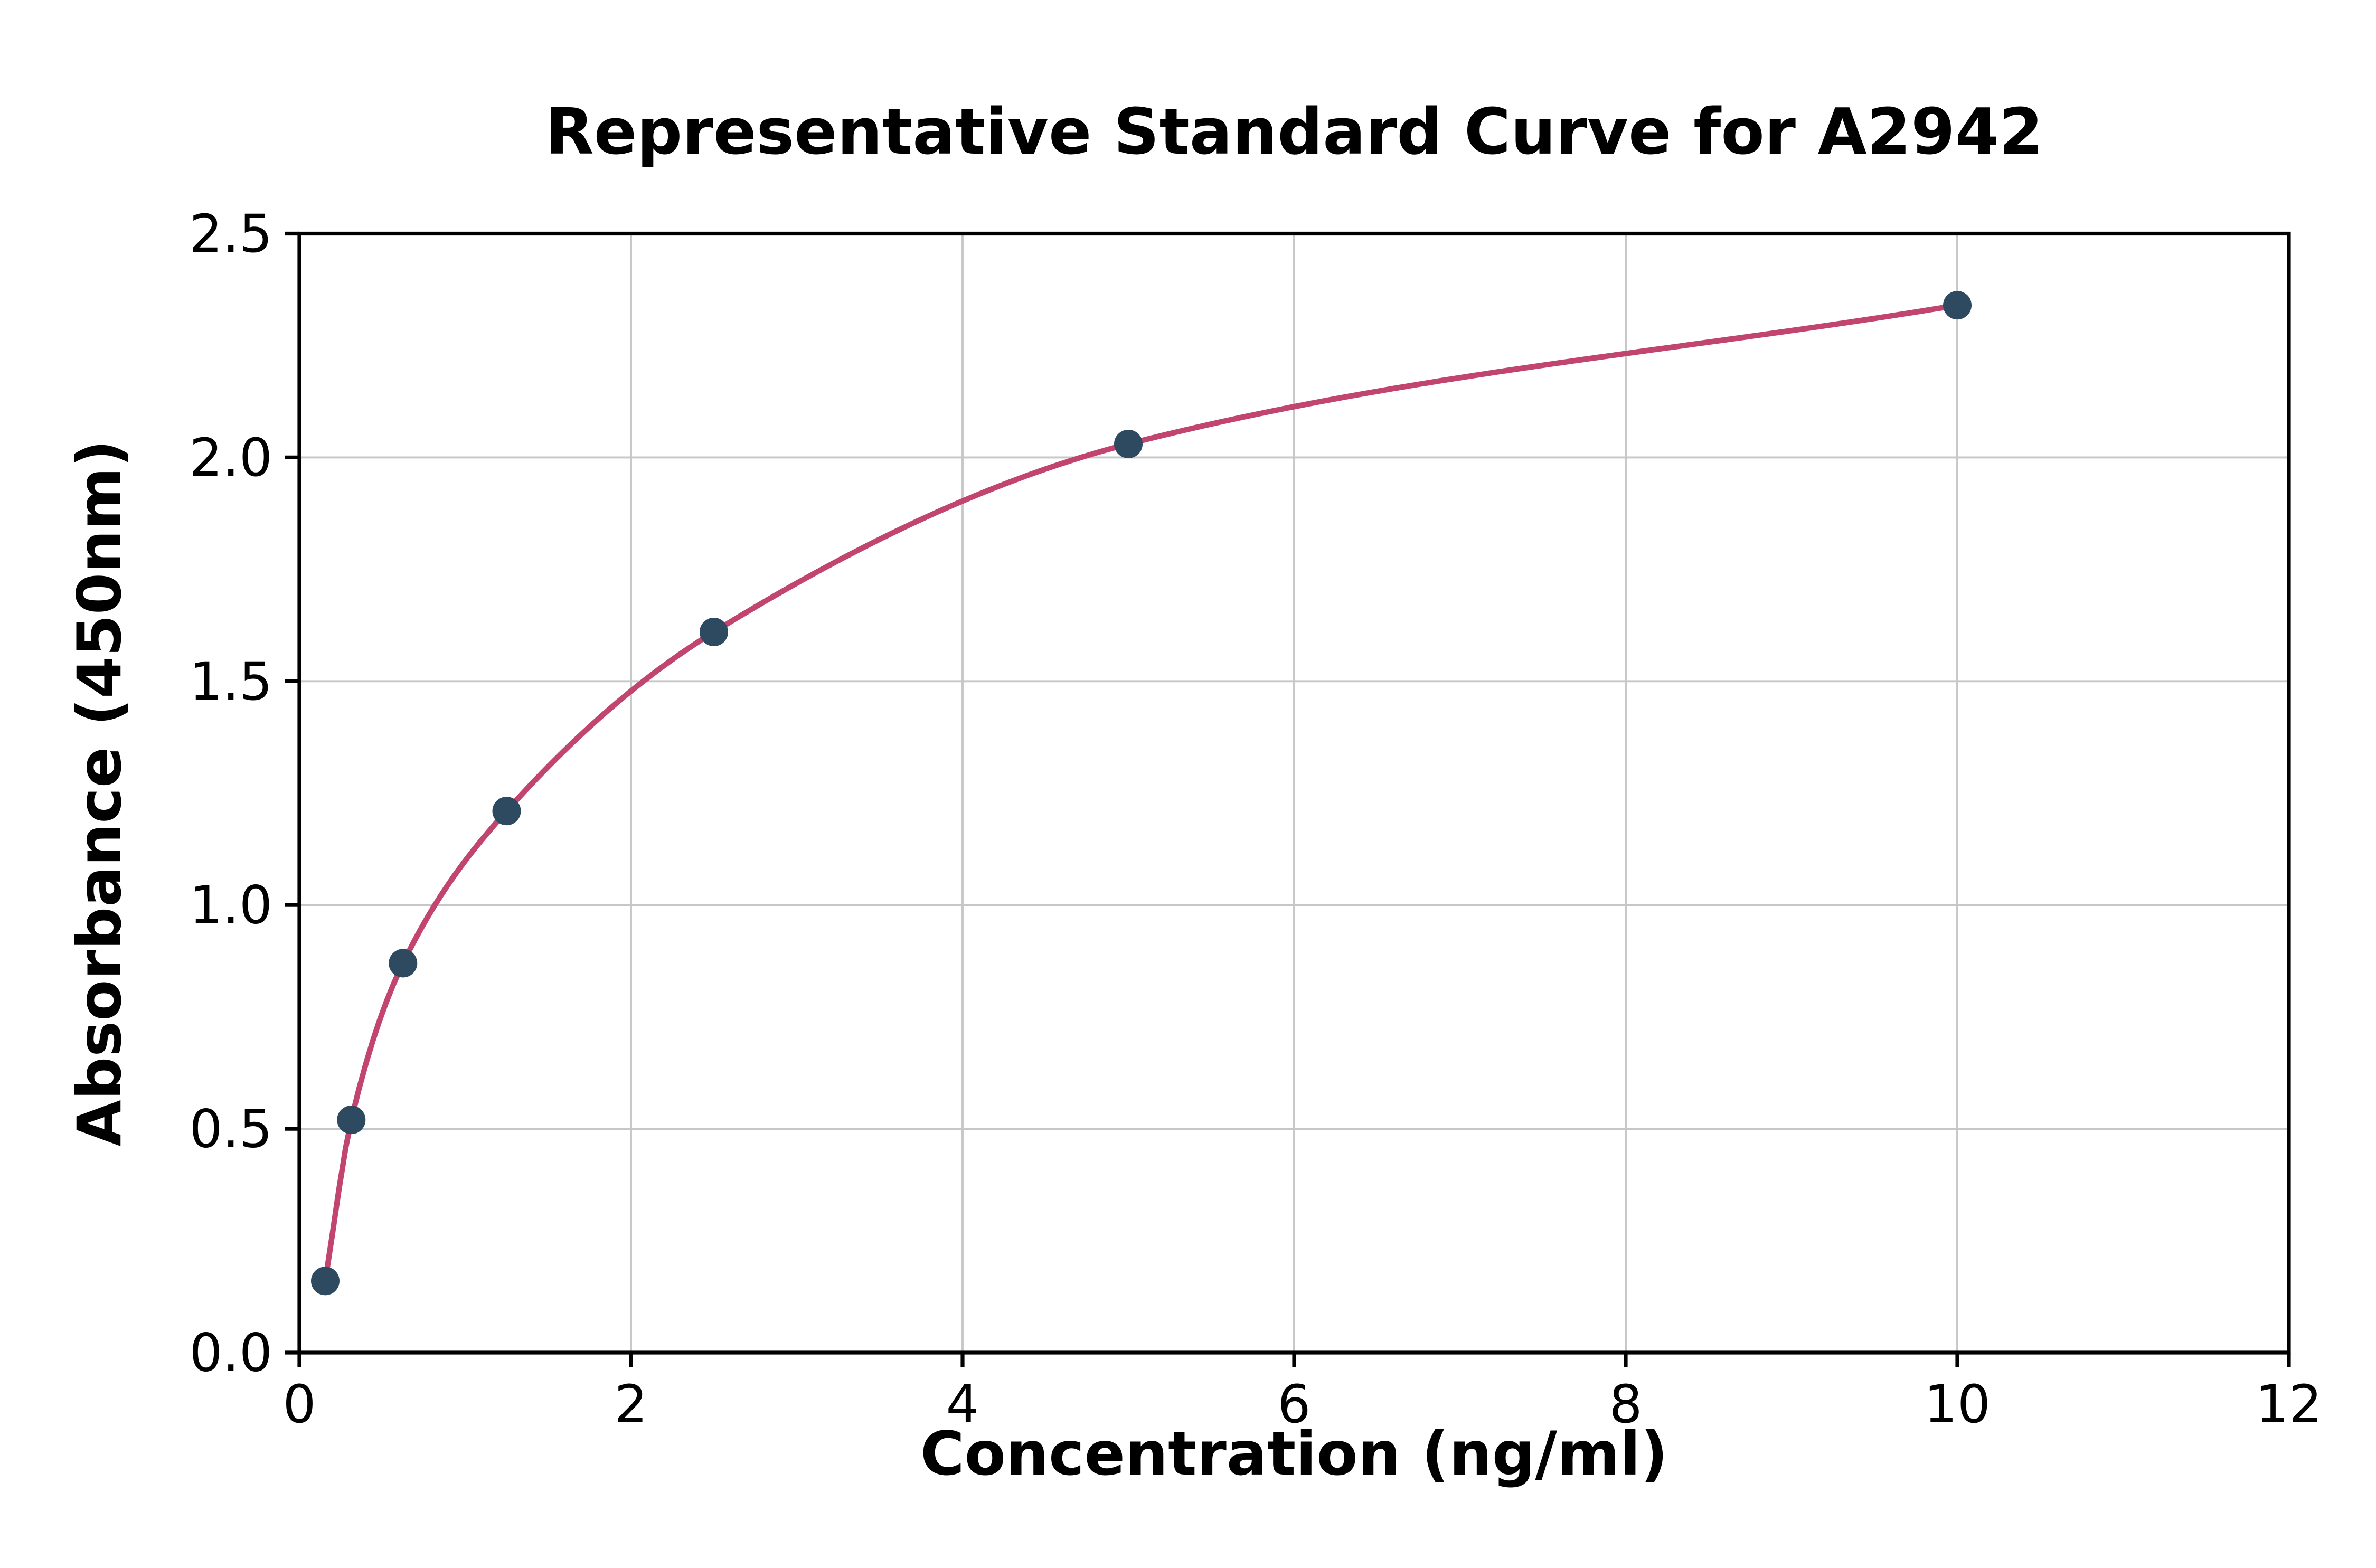 The width and height of the screenshot is (2376, 1568). I want to click on chart-title: Representative Standard Curve for A2942, so click(1294, 132).